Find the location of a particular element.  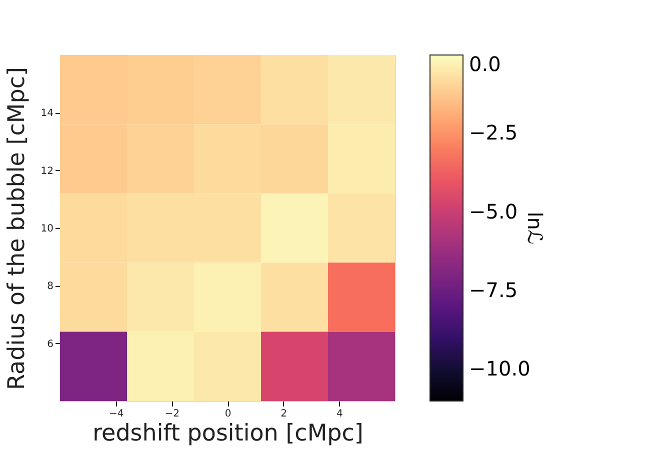

color-bar-label: −7.5 is located at coordinates (493, 290).